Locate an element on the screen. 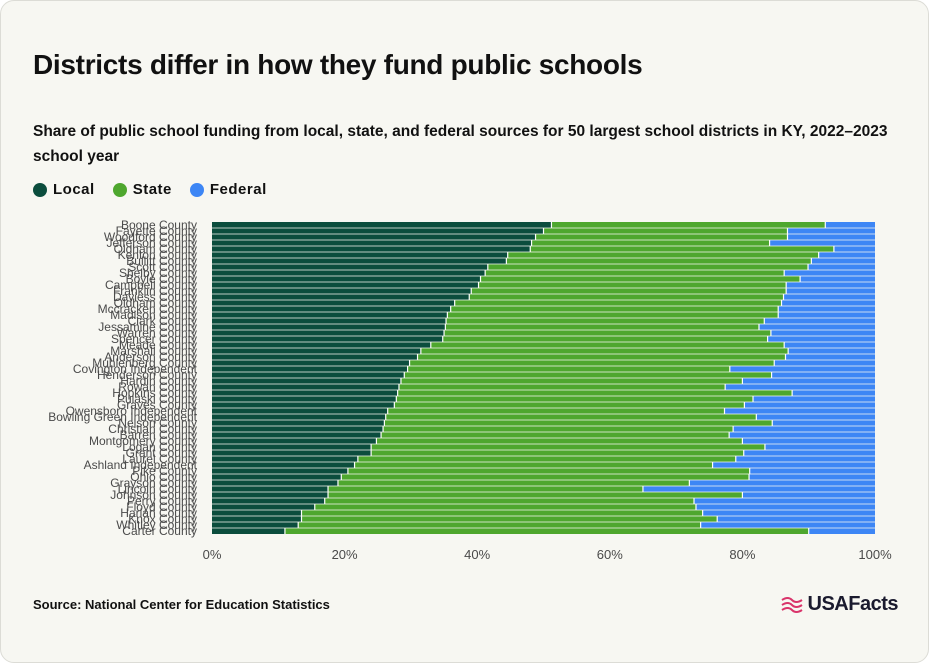 The width and height of the screenshot is (929, 663). category-label-21: Marshall County is located at coordinates (153, 351).